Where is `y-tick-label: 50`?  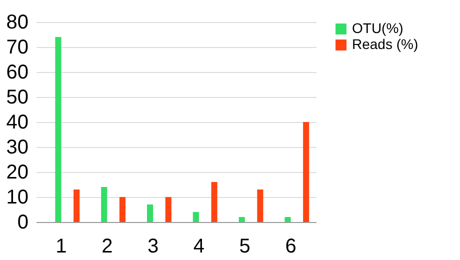 y-tick-label: 50 is located at coordinates (17, 97).